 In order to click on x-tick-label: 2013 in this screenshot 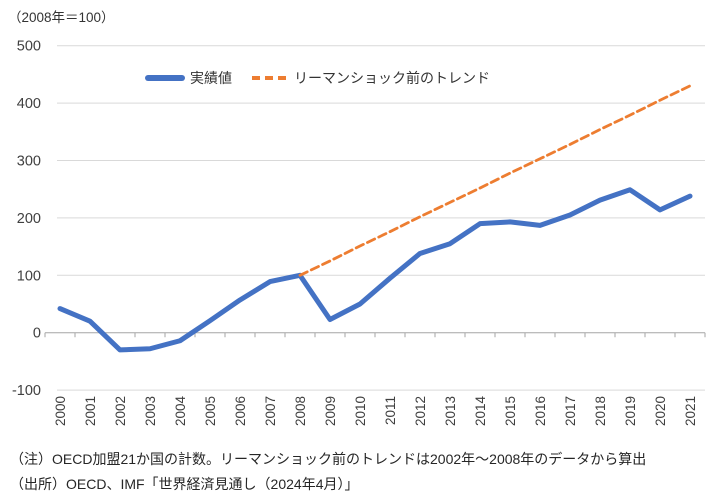, I will do `click(450, 411)`.